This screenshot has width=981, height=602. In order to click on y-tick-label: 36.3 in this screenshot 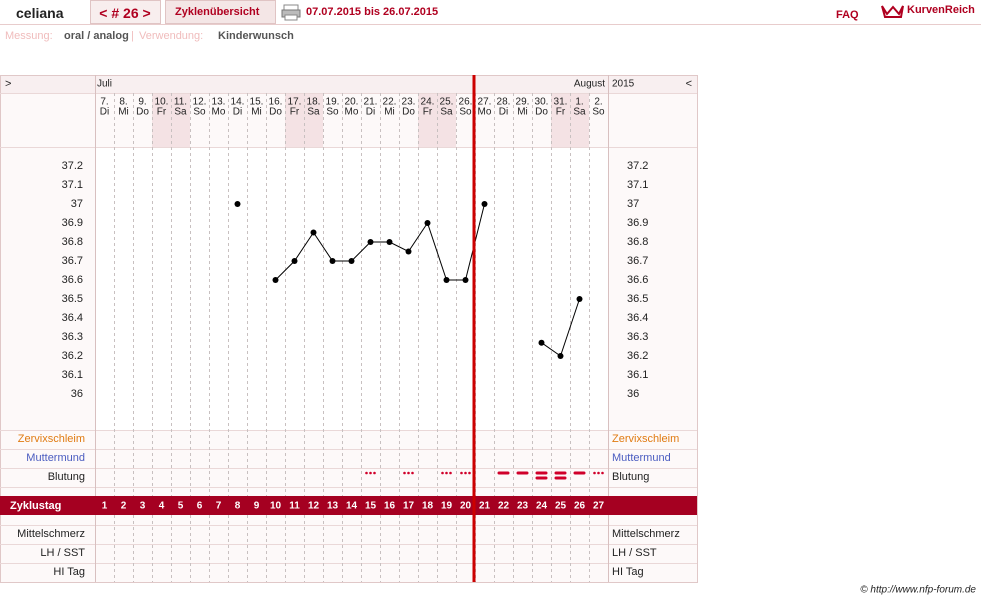, I will do `click(72, 337)`.